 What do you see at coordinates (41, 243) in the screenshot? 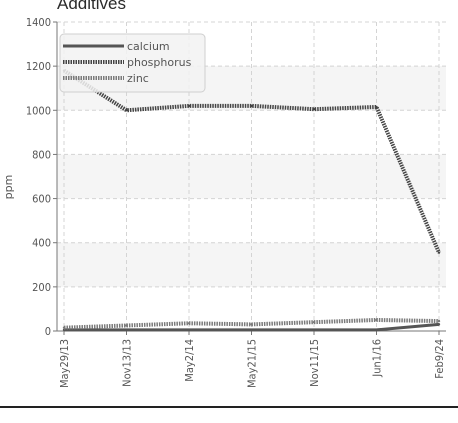
I see `y-tick-label: 400` at bounding box center [41, 243].